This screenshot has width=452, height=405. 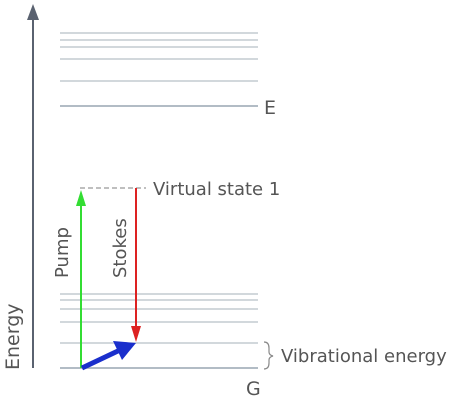 I want to click on vibrational-brace, so click(x=268, y=355).